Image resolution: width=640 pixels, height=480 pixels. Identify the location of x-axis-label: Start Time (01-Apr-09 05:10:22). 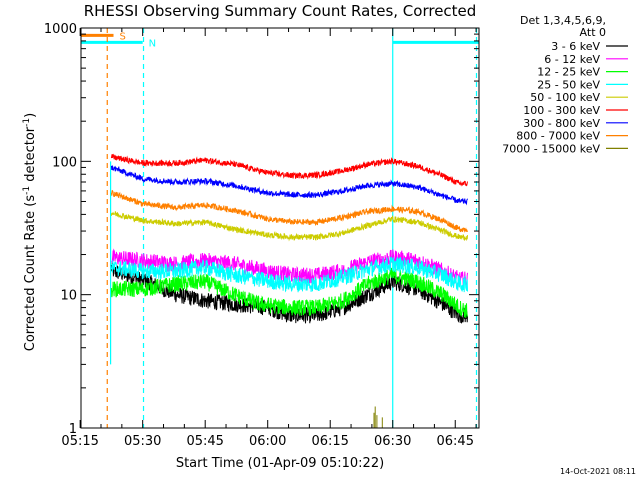
(280, 463).